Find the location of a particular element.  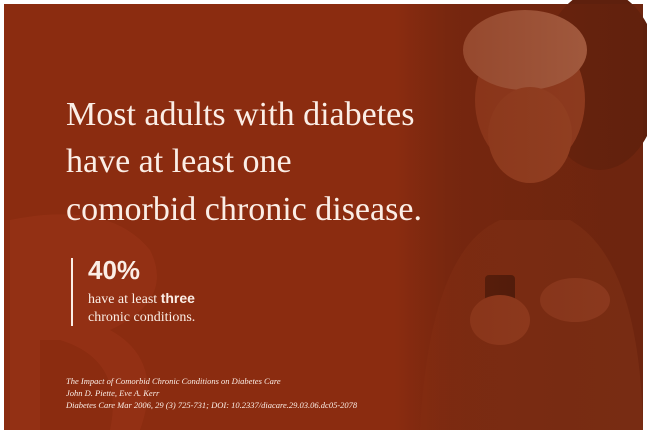

decorative-letter is located at coordinates (83, 322).